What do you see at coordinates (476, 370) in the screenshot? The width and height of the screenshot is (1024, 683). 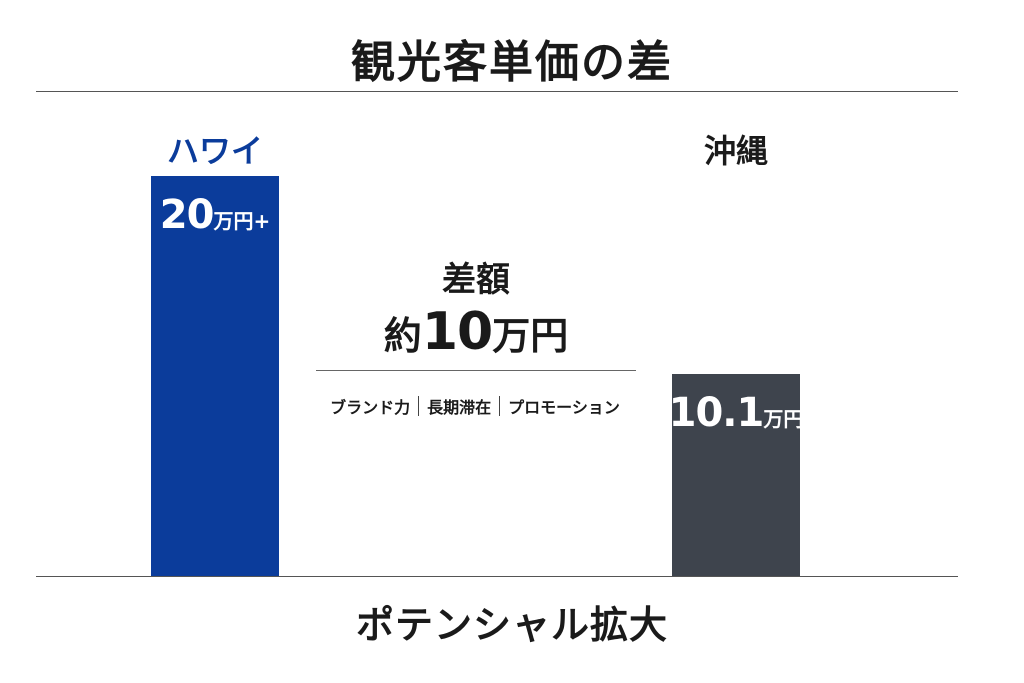 I see `annotation-divider` at bounding box center [476, 370].